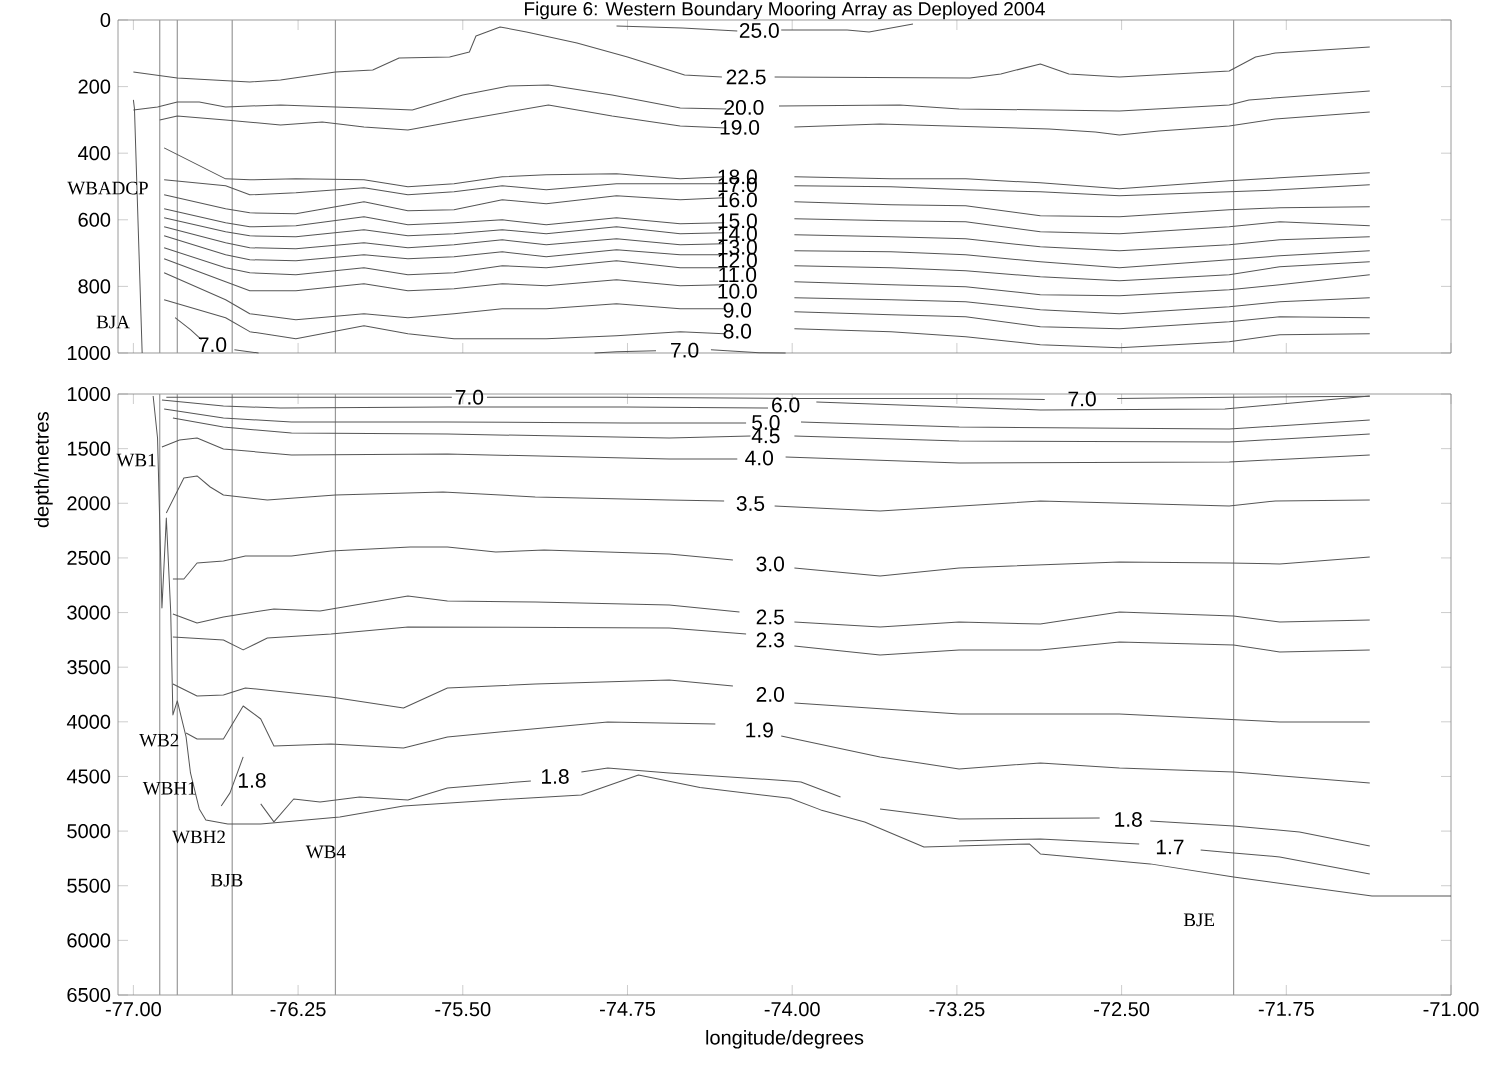 This screenshot has height=1067, width=1487. Describe the element at coordinates (113, 322) in the screenshot. I see `annotation: BJA` at that location.